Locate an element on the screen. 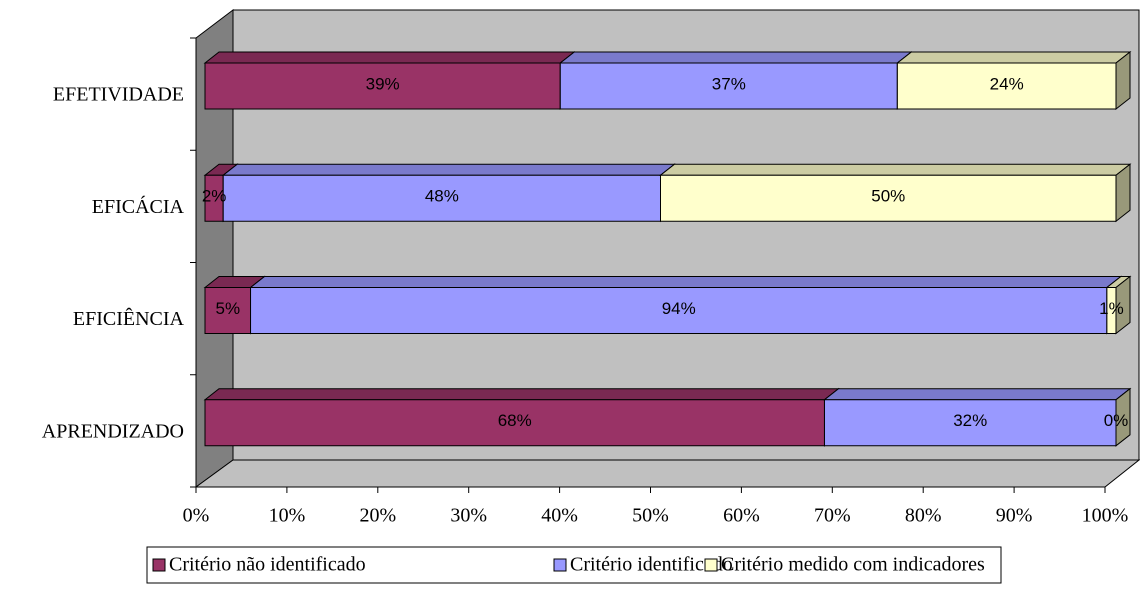  x-tick-label: 20% is located at coordinates (377, 516).